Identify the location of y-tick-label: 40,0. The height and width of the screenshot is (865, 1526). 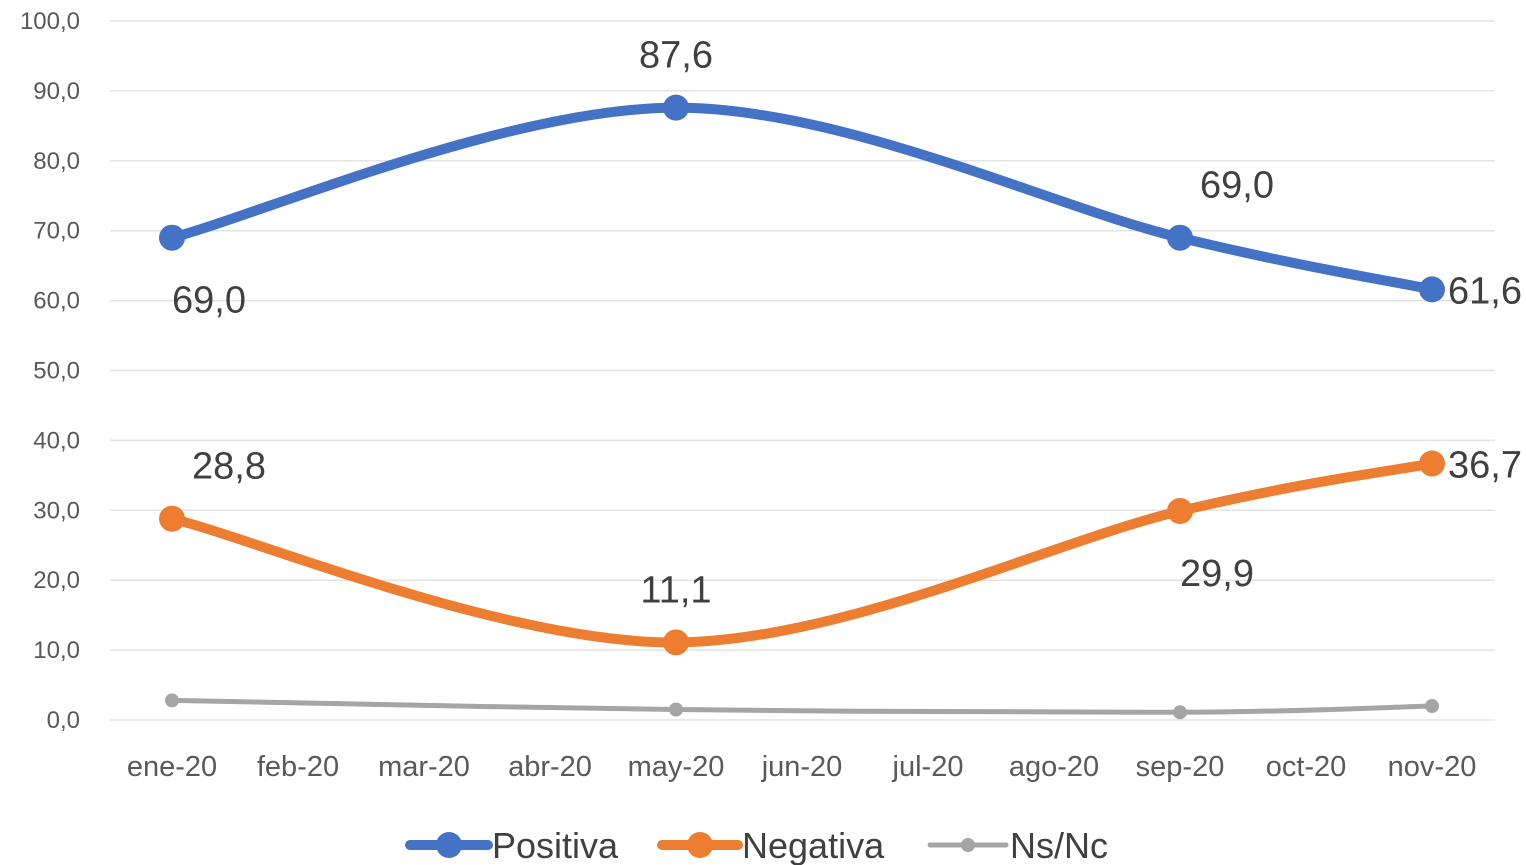
(56, 440).